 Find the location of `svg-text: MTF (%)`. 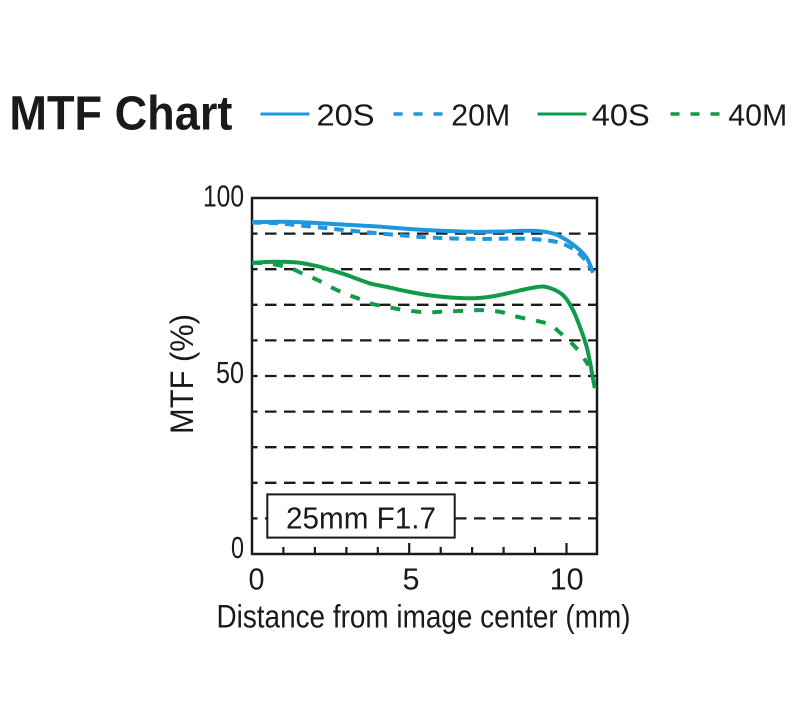

svg-text: MTF (%) is located at coordinates (182, 374).